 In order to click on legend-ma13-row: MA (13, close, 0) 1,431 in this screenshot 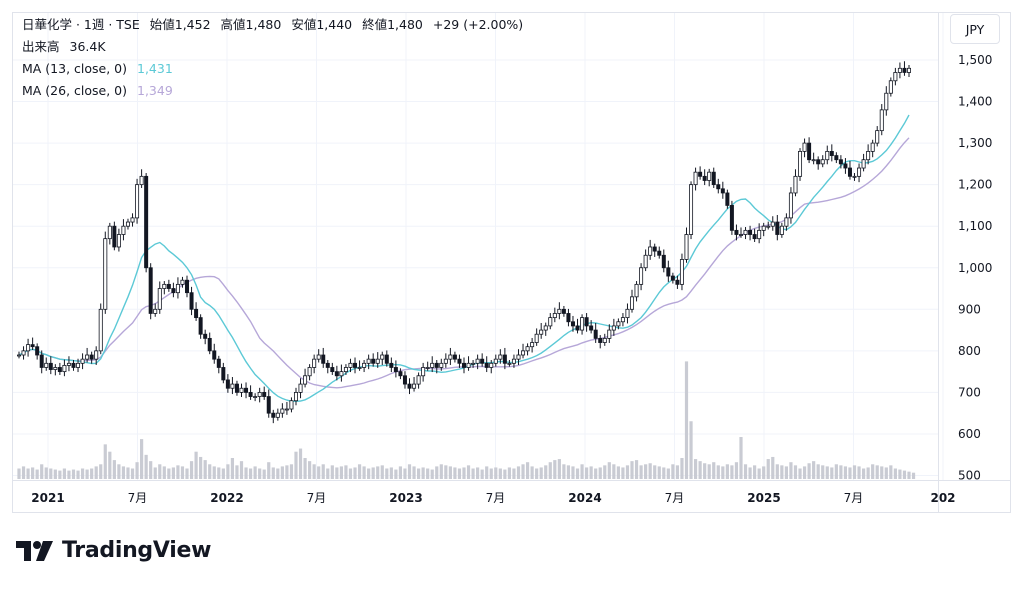, I will do `click(100, 69)`.